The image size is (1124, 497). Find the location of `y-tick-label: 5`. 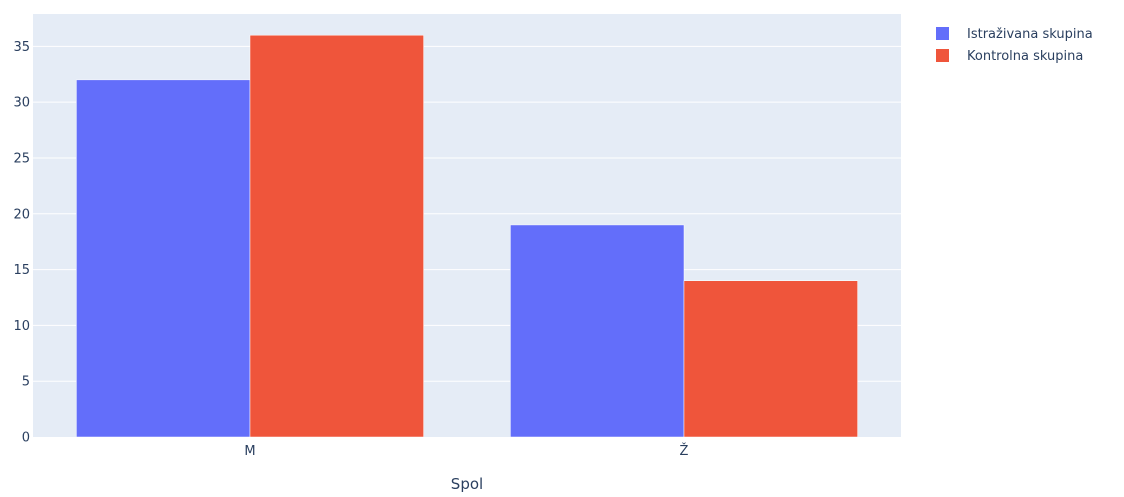

y-tick-label: 5 is located at coordinates (26, 382).